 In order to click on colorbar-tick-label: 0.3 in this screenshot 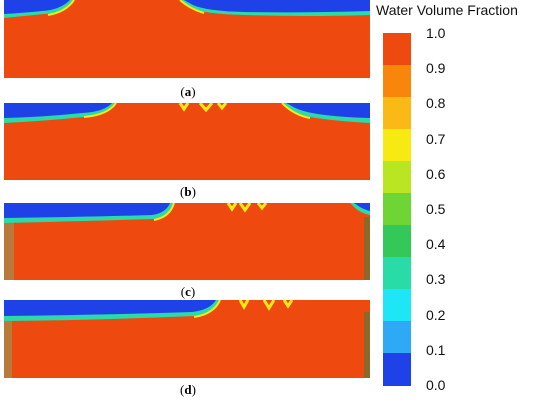, I will do `click(436, 279)`.